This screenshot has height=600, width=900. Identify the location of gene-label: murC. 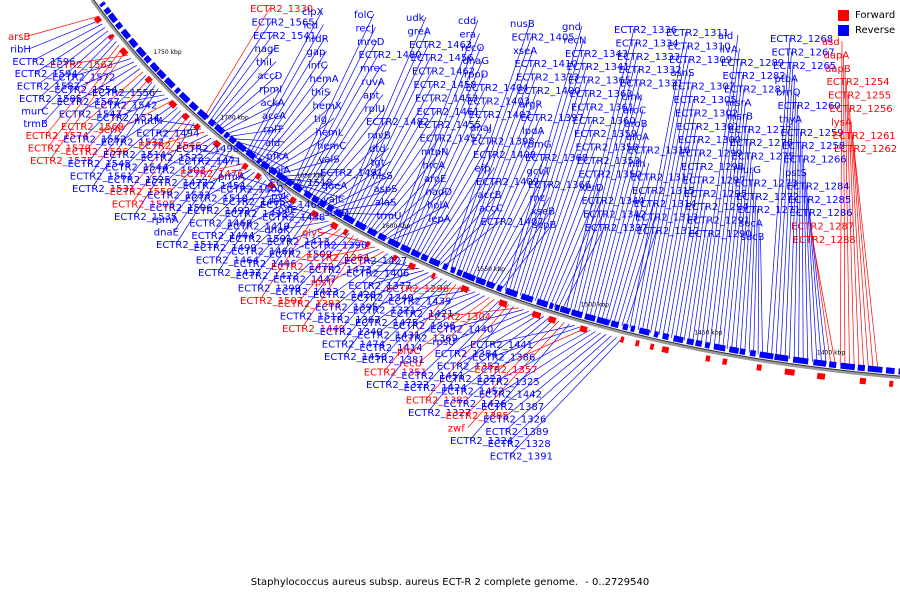
(34, 111).